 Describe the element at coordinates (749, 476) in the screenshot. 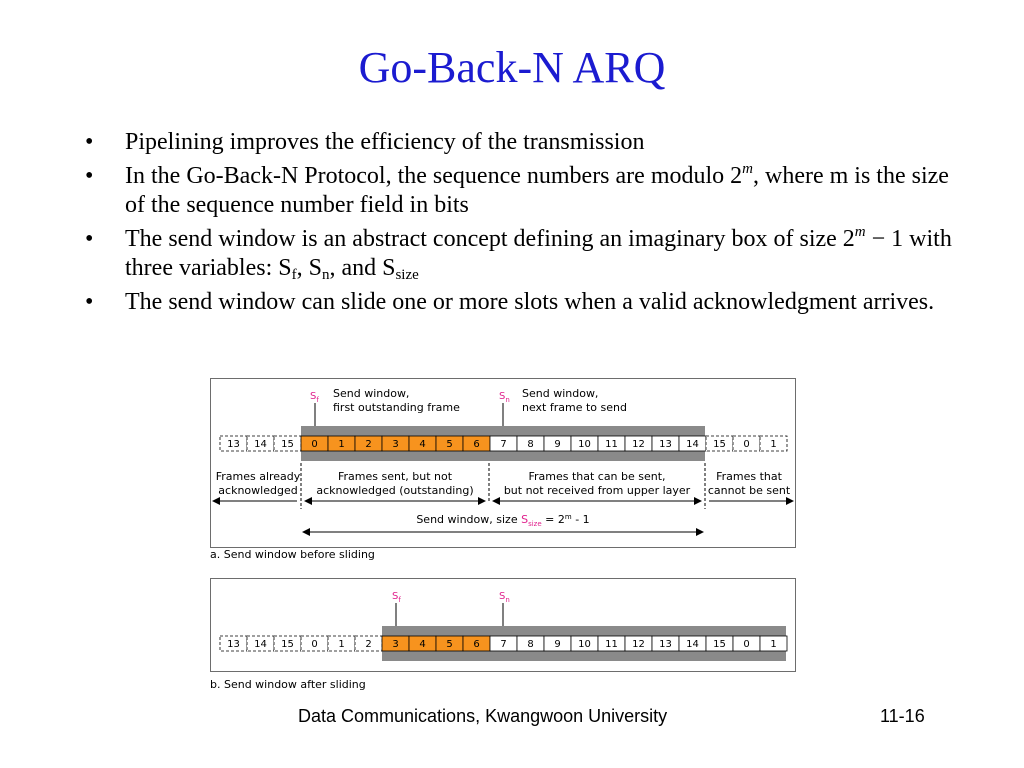

I see `region-label: Frames that` at that location.